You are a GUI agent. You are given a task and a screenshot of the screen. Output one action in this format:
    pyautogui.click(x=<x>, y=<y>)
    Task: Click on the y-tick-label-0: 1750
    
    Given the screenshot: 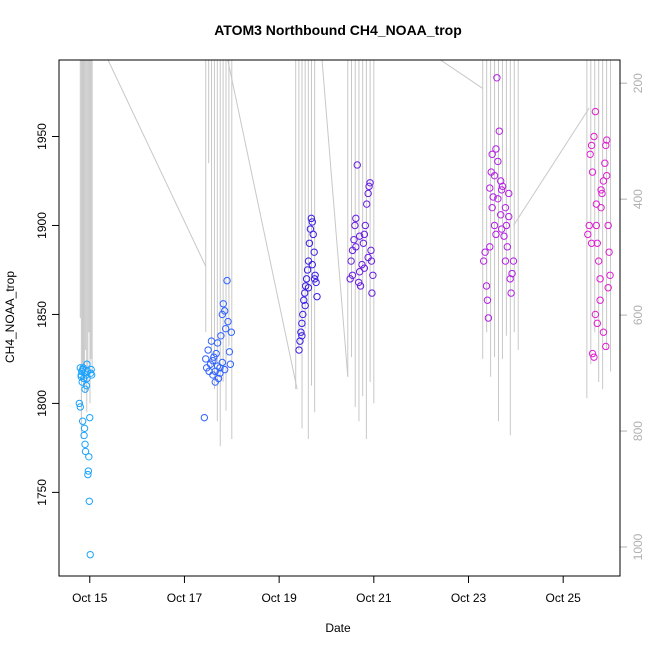 What is the action you would take?
    pyautogui.click(x=42, y=492)
    